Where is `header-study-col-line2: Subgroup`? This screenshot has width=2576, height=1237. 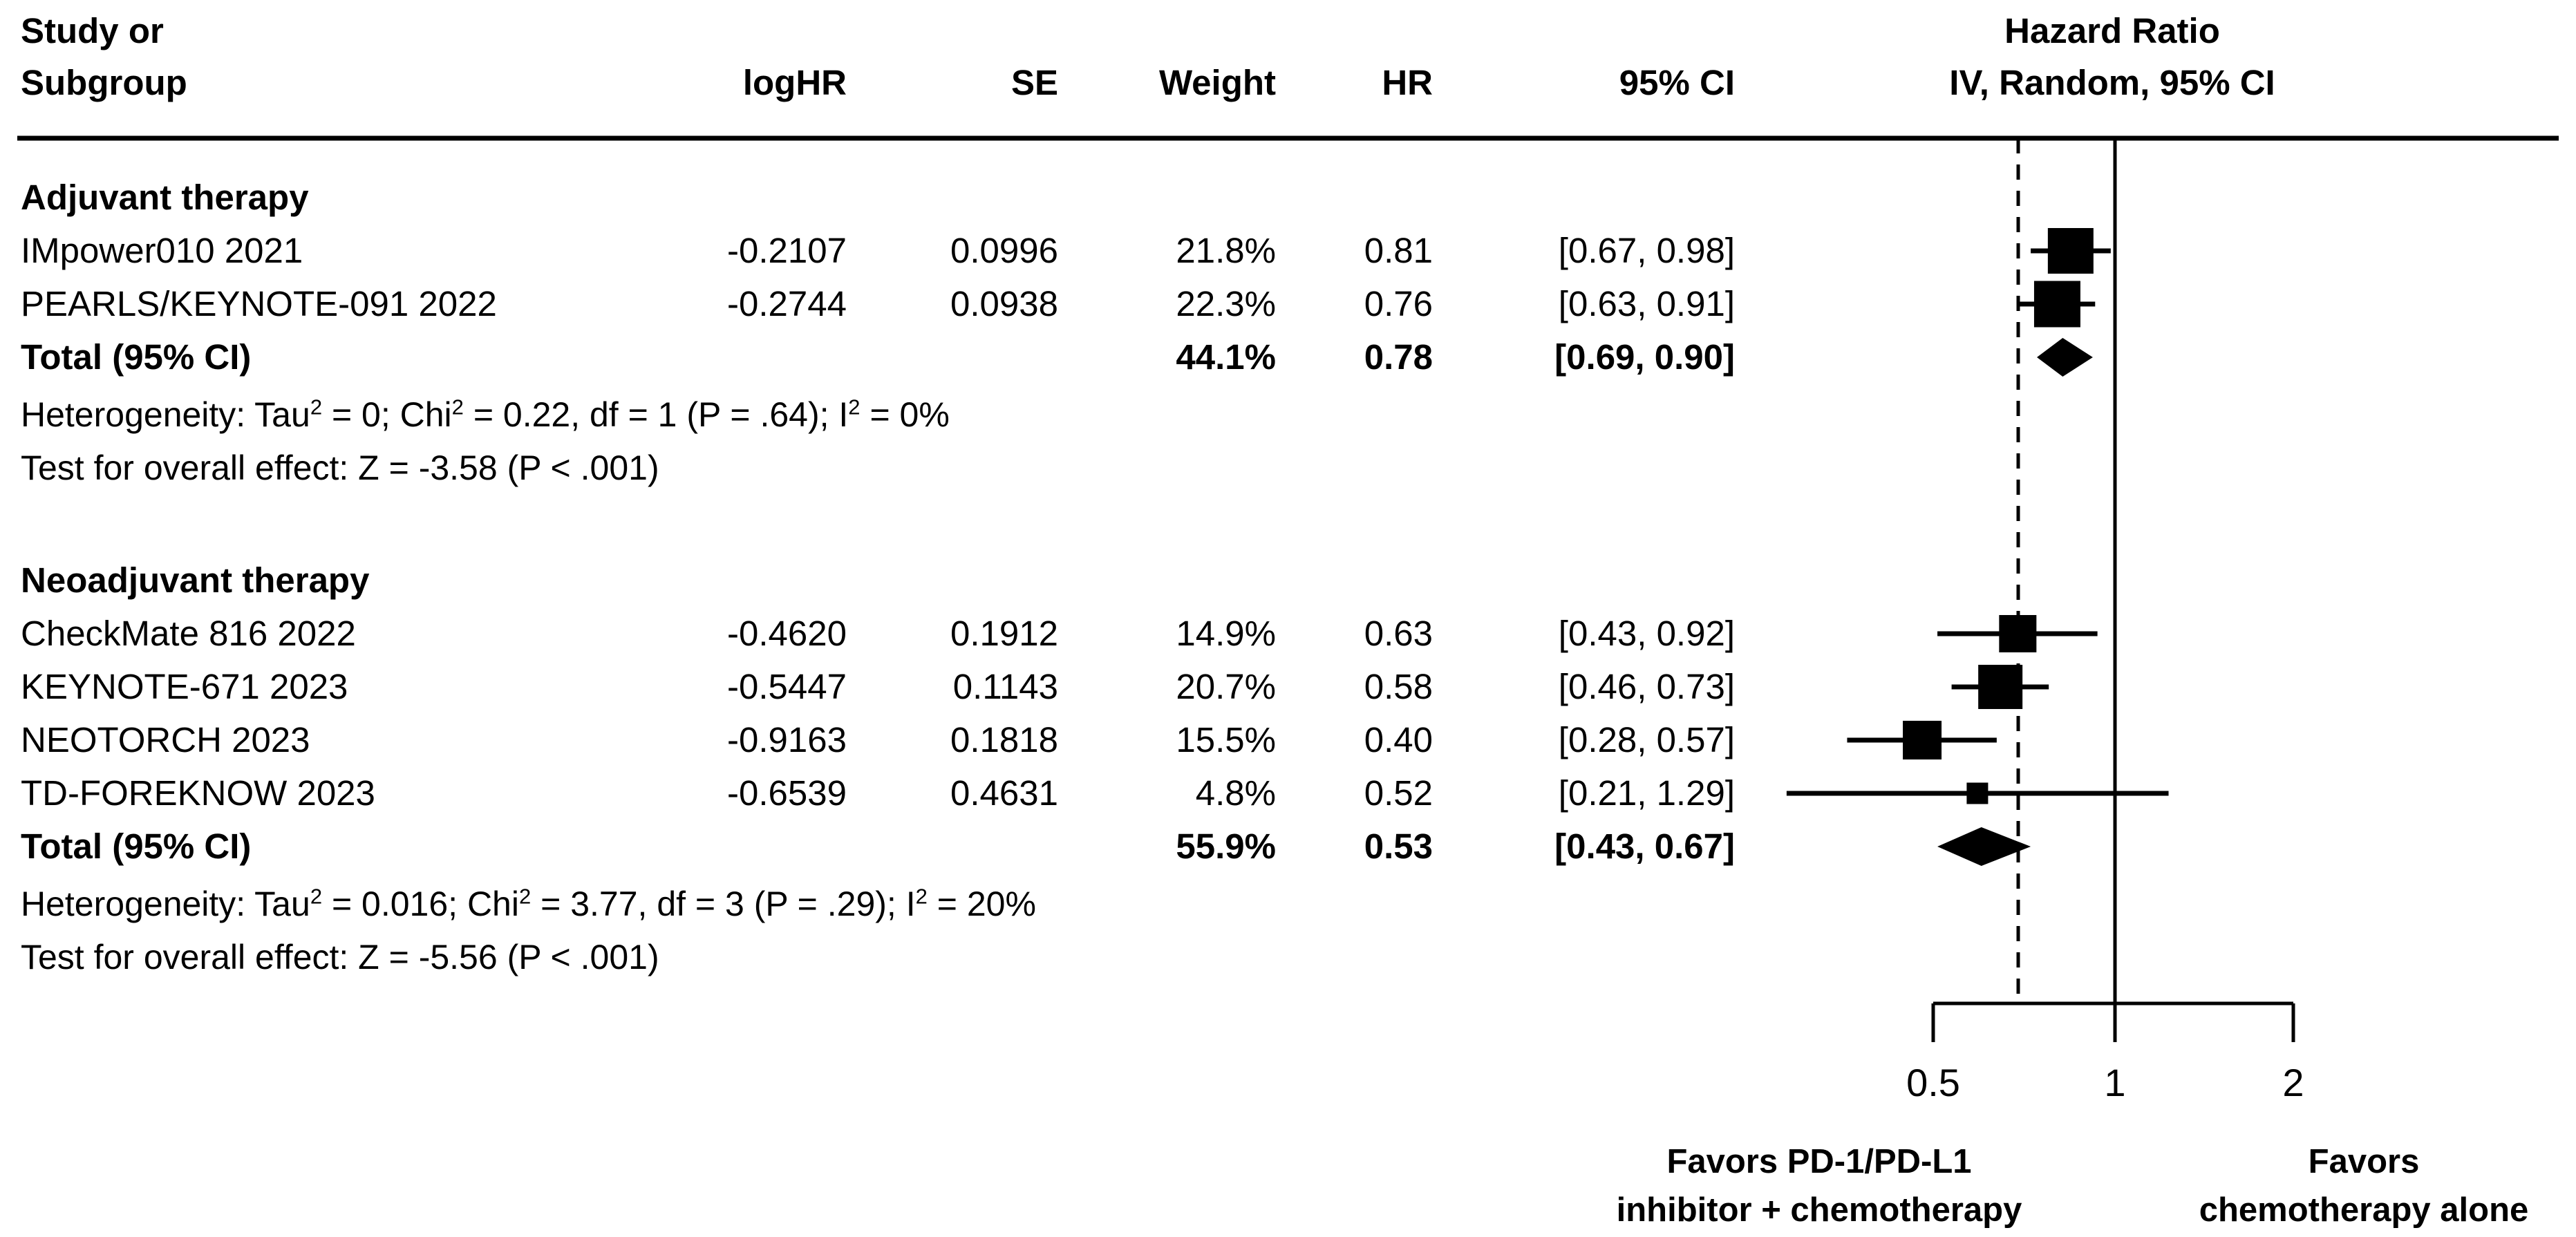 header-study-col-line2: Subgroup is located at coordinates (104, 82).